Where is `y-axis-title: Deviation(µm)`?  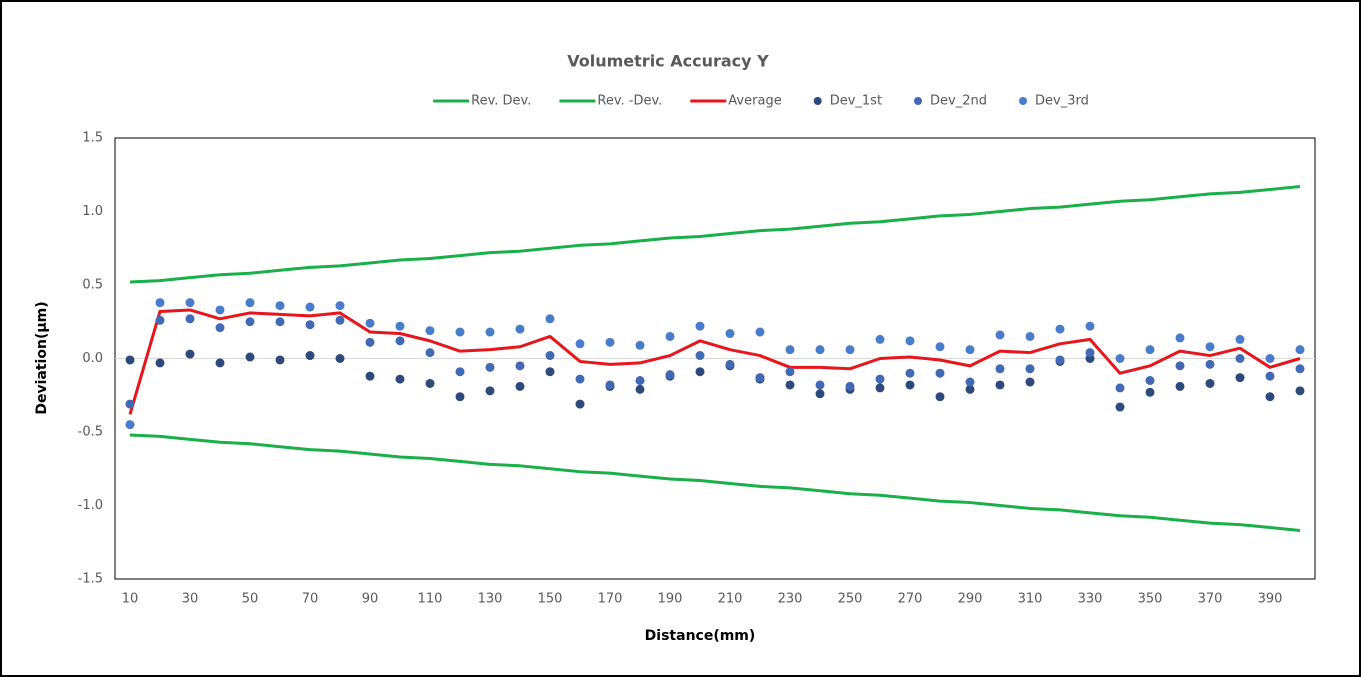
y-axis-title: Deviation(µm) is located at coordinates (42, 357).